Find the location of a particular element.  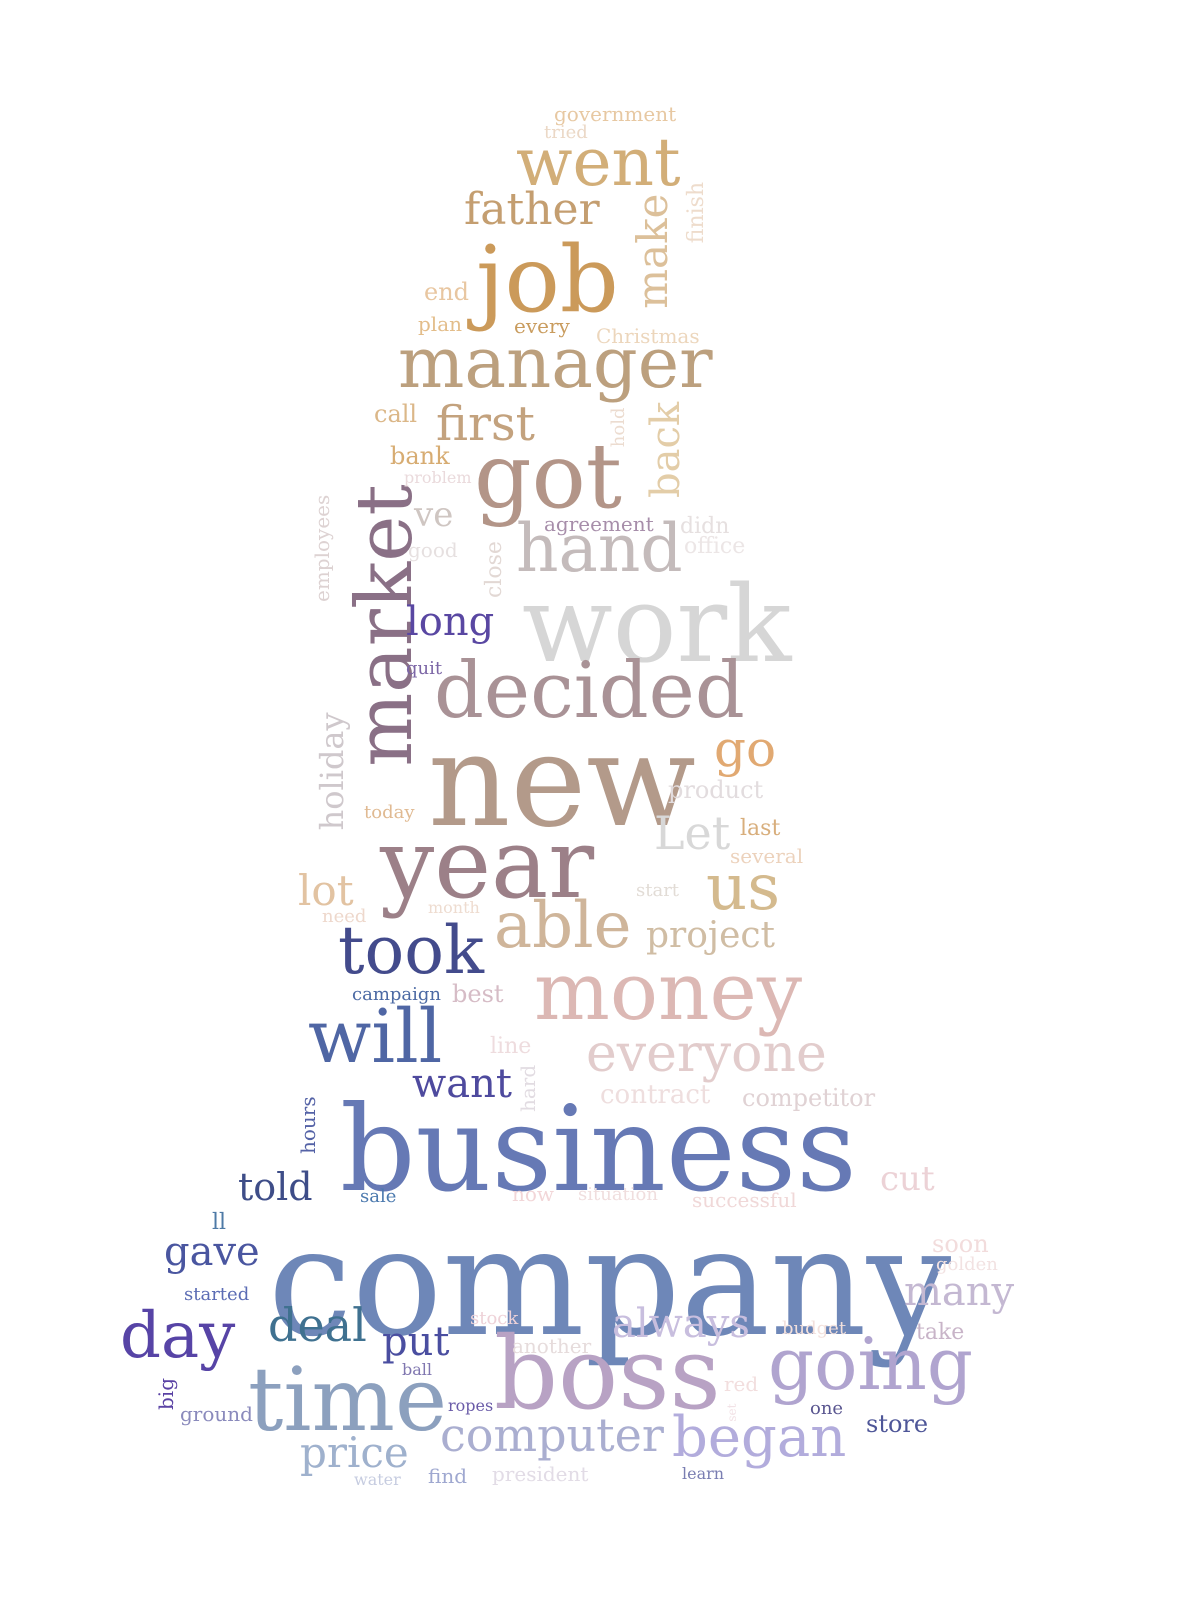

word-every: every is located at coordinates (542, 326).